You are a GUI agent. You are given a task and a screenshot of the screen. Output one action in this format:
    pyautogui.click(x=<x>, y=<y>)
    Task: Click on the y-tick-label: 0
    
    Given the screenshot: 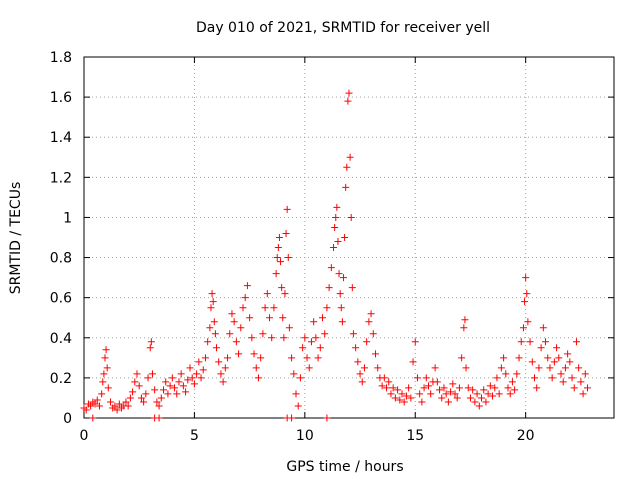 What is the action you would take?
    pyautogui.click(x=67, y=419)
    